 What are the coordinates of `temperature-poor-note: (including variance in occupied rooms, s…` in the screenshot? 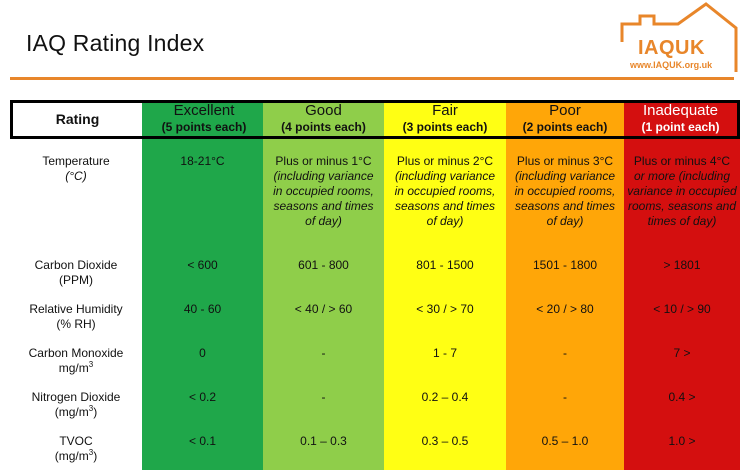 It's located at (565, 198).